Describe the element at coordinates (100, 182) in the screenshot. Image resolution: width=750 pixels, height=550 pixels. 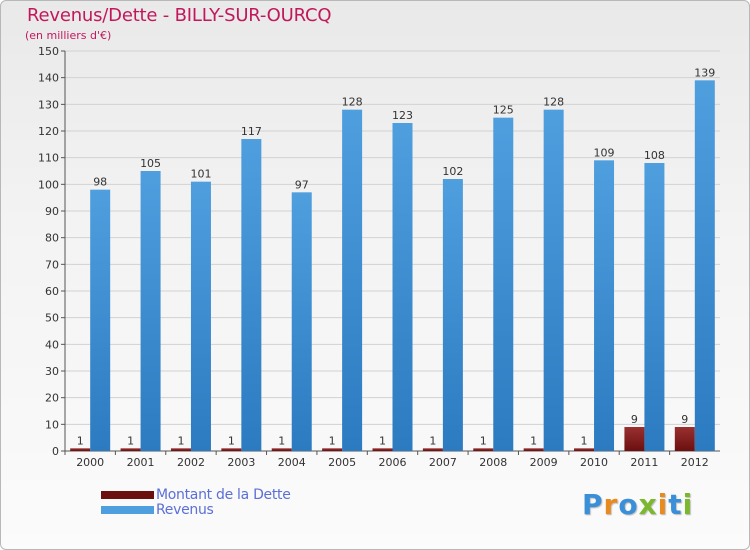
I see `data-label-revenus: 98` at that location.